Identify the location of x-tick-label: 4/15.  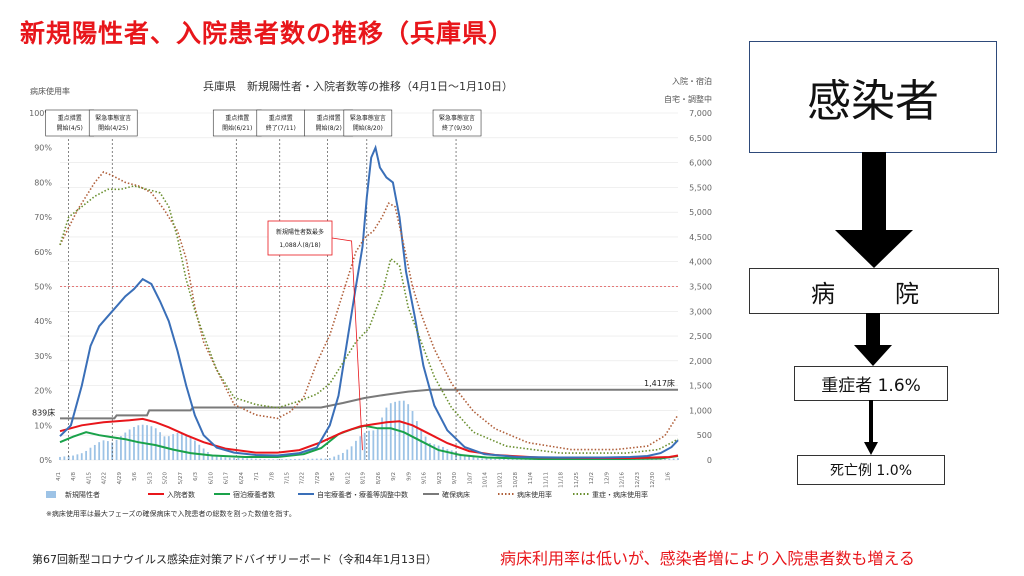
(89, 478).